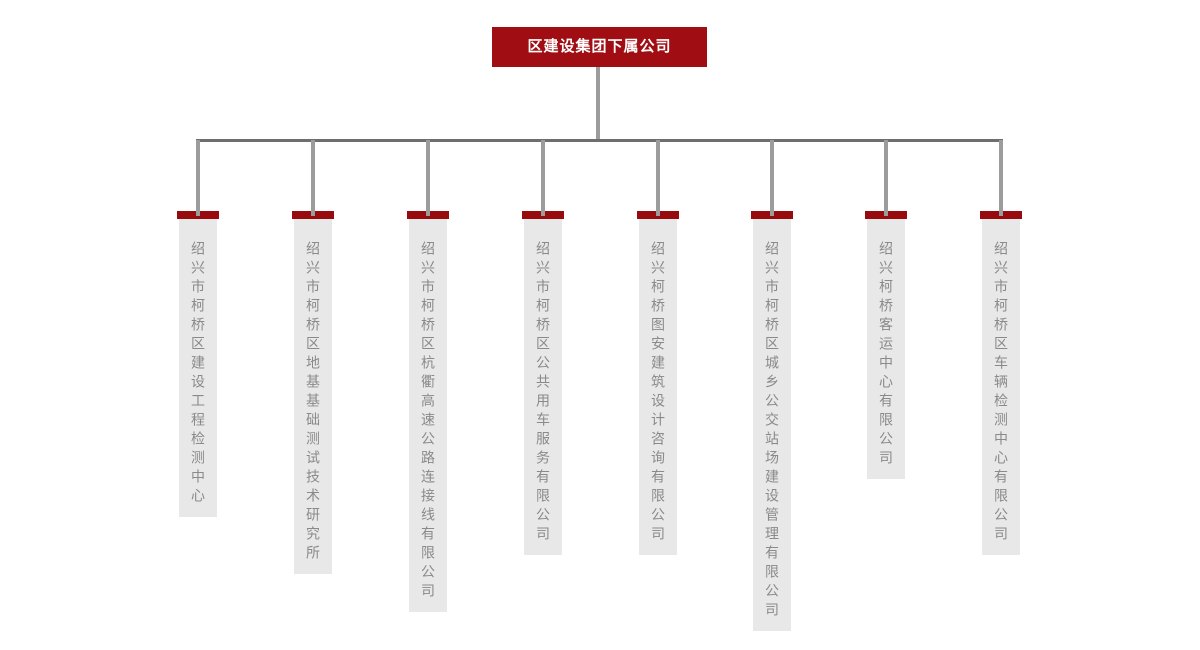 This screenshot has height=650, width=1200. Describe the element at coordinates (599, 47) in the screenshot. I see `root-node: 区建设集团下属公司` at that location.